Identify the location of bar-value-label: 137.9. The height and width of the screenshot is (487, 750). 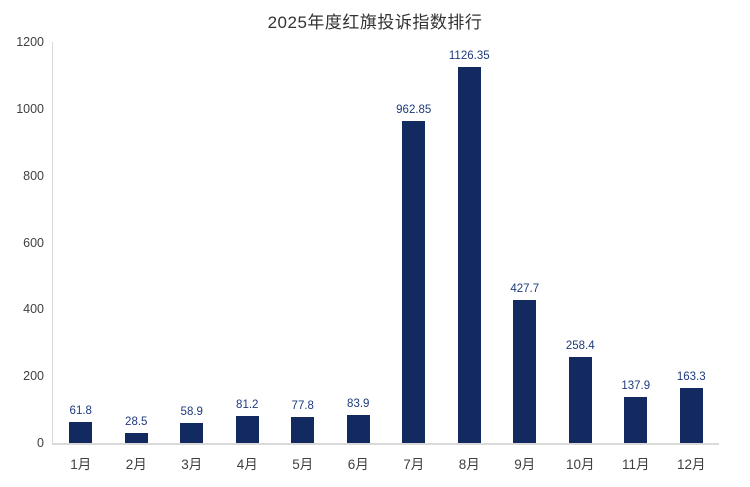
(636, 385).